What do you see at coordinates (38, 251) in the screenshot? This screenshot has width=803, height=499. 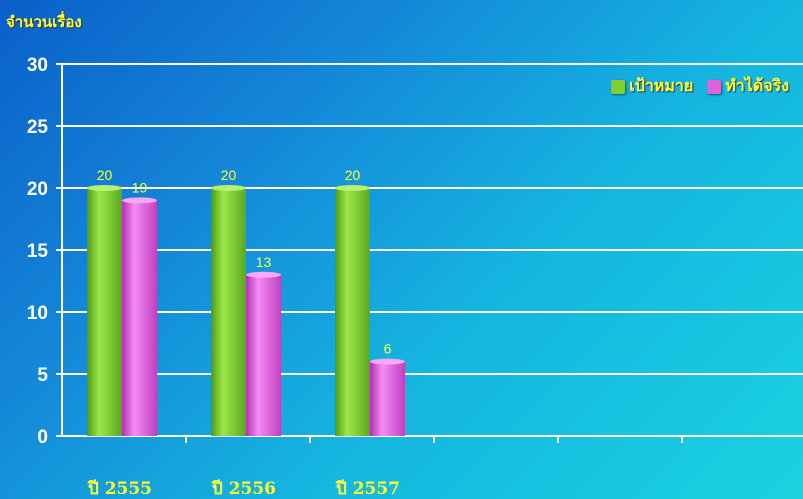 I see `y-tick-label: 15` at bounding box center [38, 251].